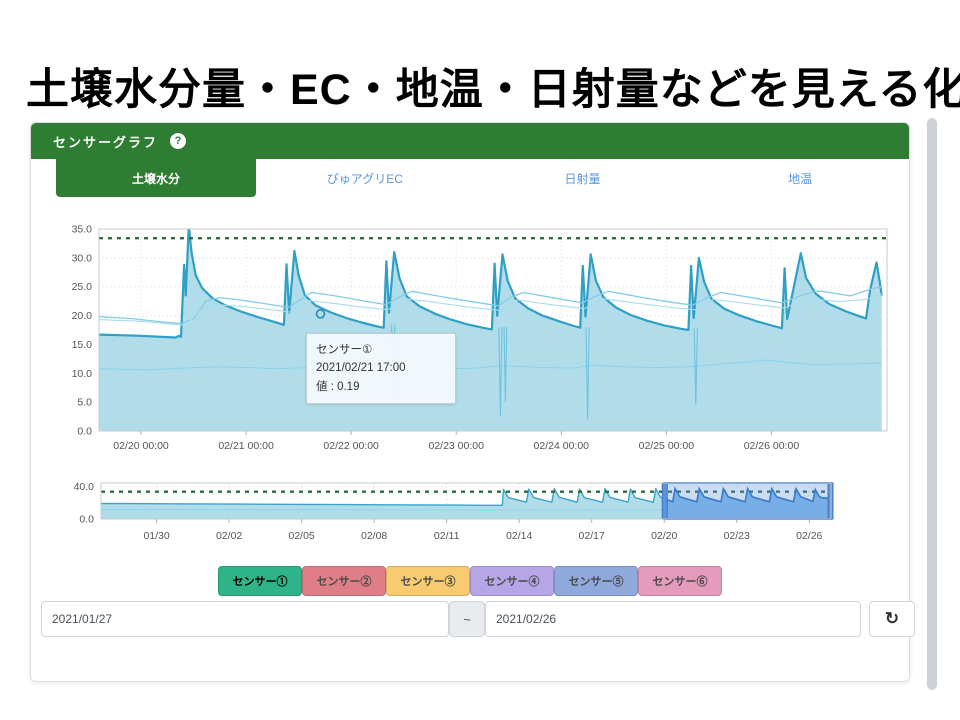 The height and width of the screenshot is (720, 960). What do you see at coordinates (772, 446) in the screenshot?
I see `svg-text: 02/26 00:00` at bounding box center [772, 446].